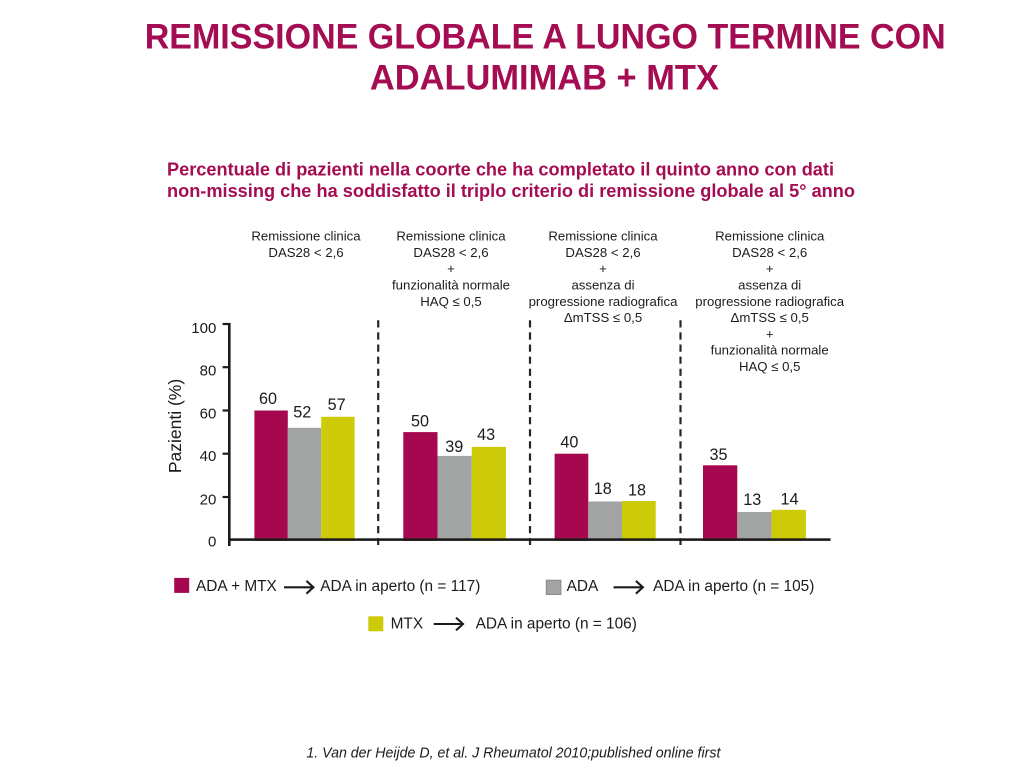  Describe the element at coordinates (545, 37) in the screenshot. I see `svg-text:REMISSIONE GLOBALE A LUNGO TER: REMISSIONE GLOBALE A LUNGO TERMINE CON` at that location.